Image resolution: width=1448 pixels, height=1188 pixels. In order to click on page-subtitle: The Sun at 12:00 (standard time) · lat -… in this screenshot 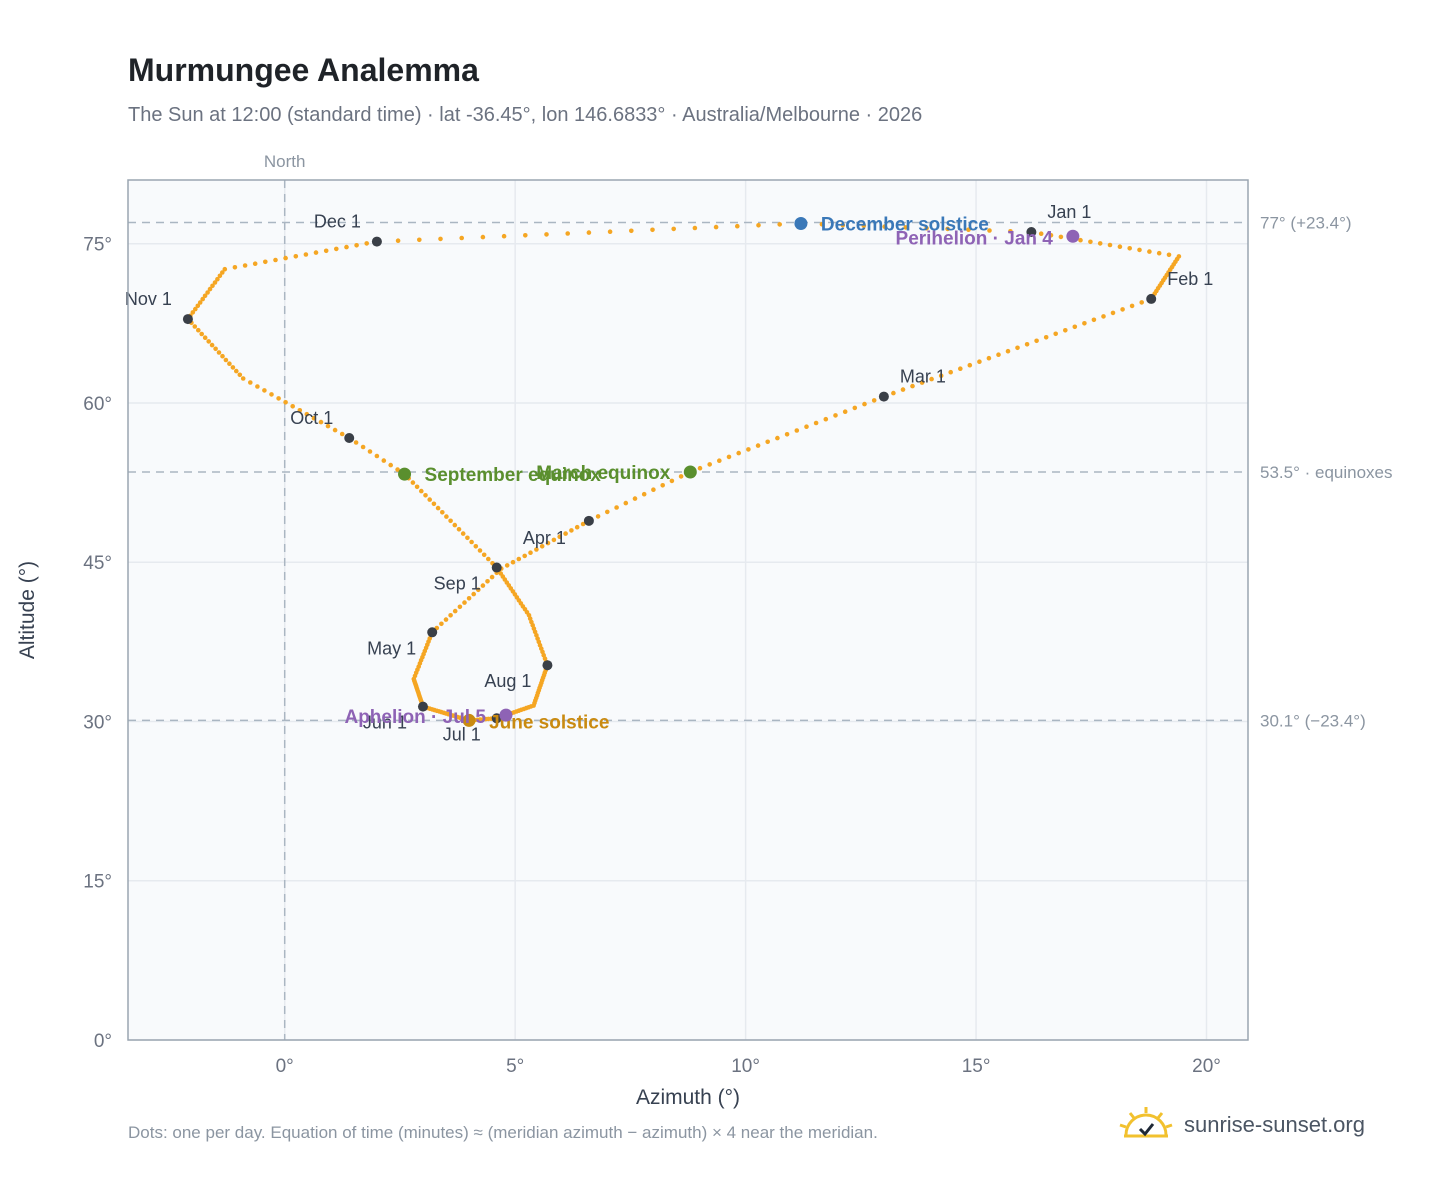, I will do `click(525, 115)`.